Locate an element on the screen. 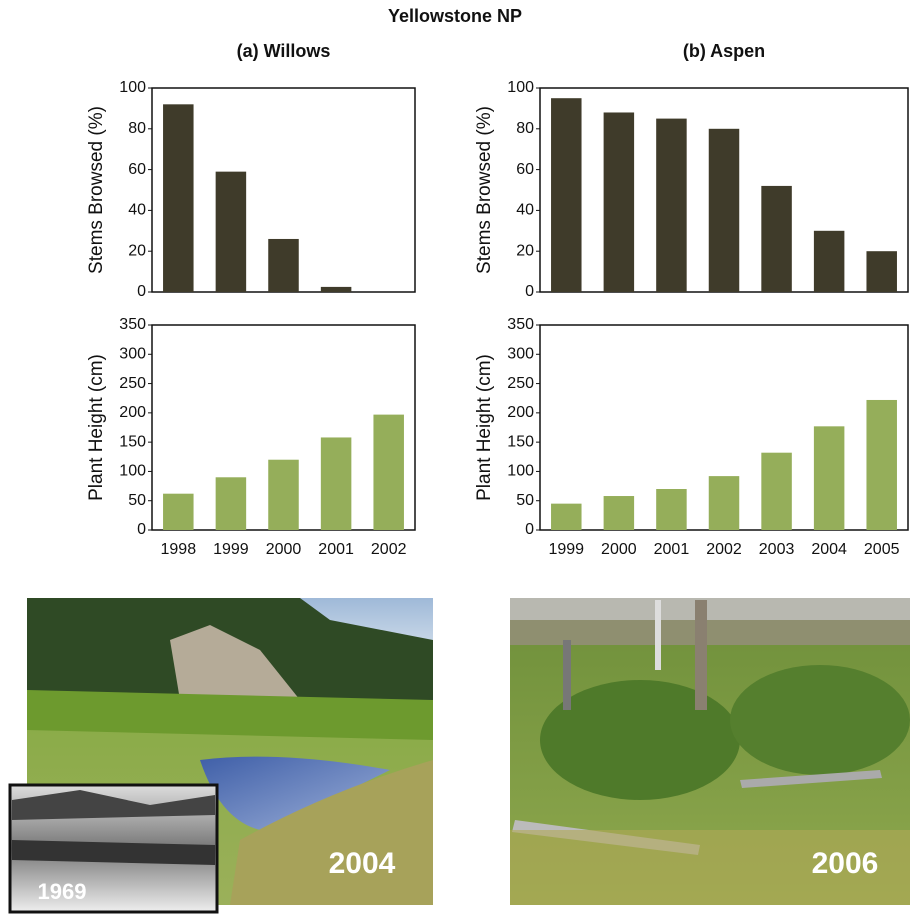 Image resolution: width=910 pixels, height=915 pixels. inset-year: 1969 is located at coordinates (62, 891).